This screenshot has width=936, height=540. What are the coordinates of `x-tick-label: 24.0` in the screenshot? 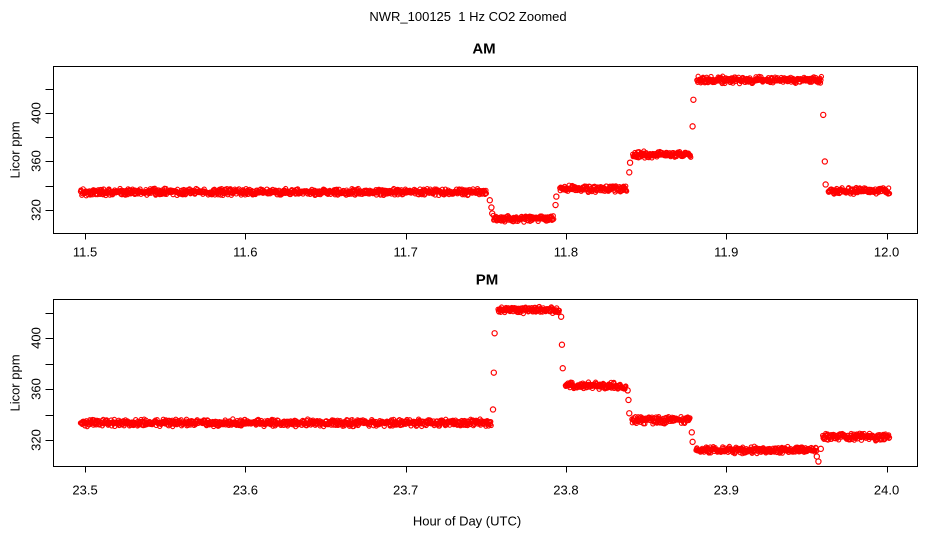 It's located at (886, 490).